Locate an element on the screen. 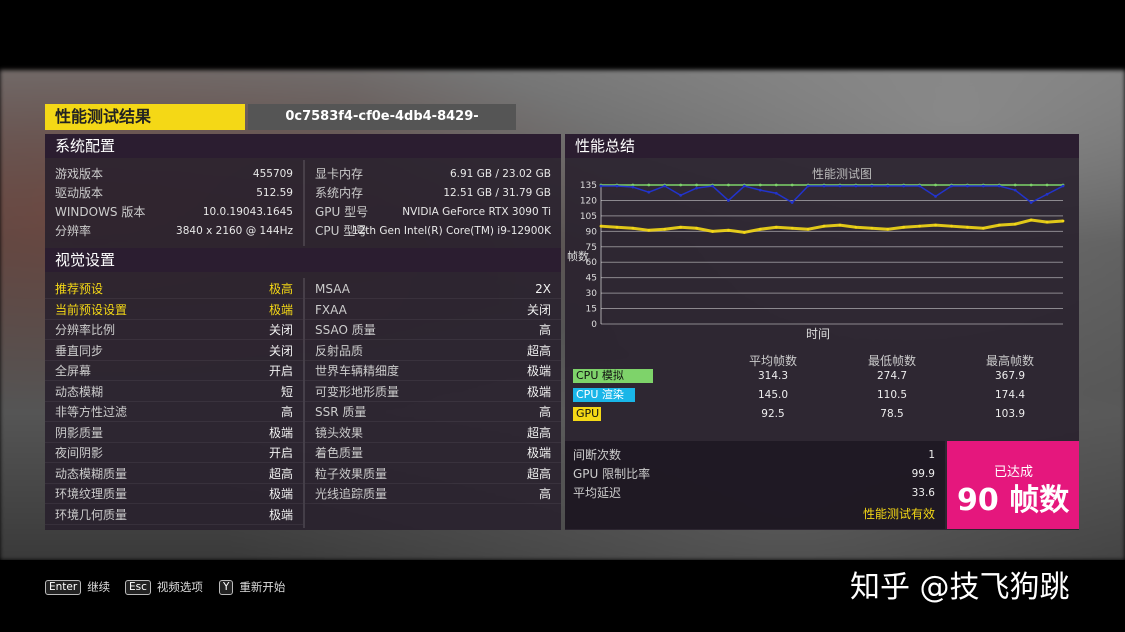  setting-row: 夜间阴影 开启 is located at coordinates (174, 453).